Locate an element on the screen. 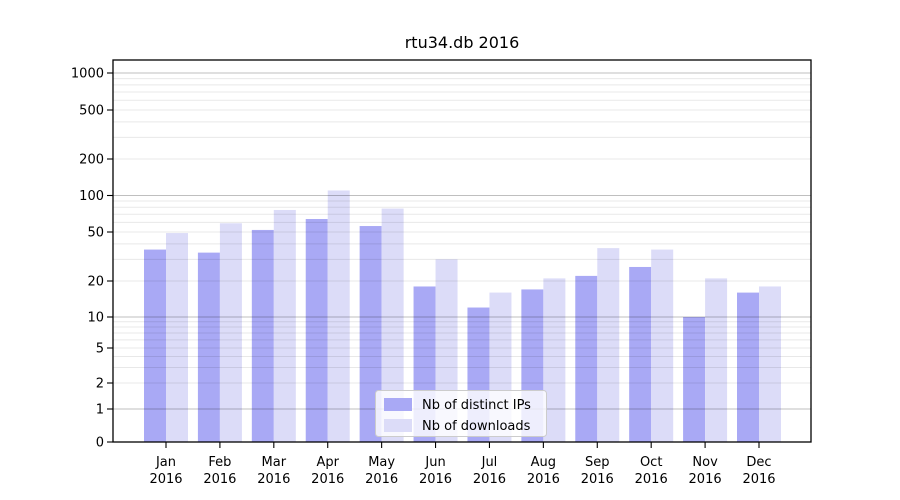 The width and height of the screenshot is (900, 500). x-tick-label-month: Apr is located at coordinates (327, 462).